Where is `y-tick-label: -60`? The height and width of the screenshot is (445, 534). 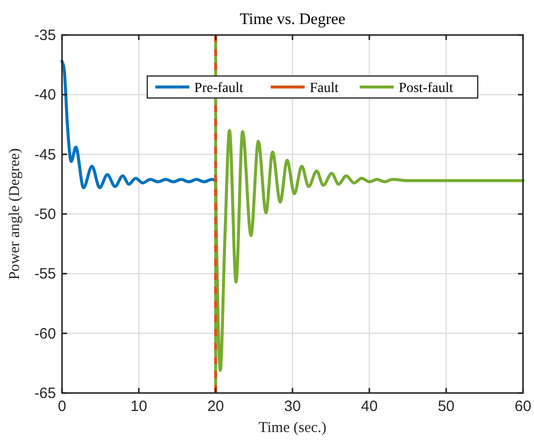 y-tick-label: -60 is located at coordinates (45, 333).